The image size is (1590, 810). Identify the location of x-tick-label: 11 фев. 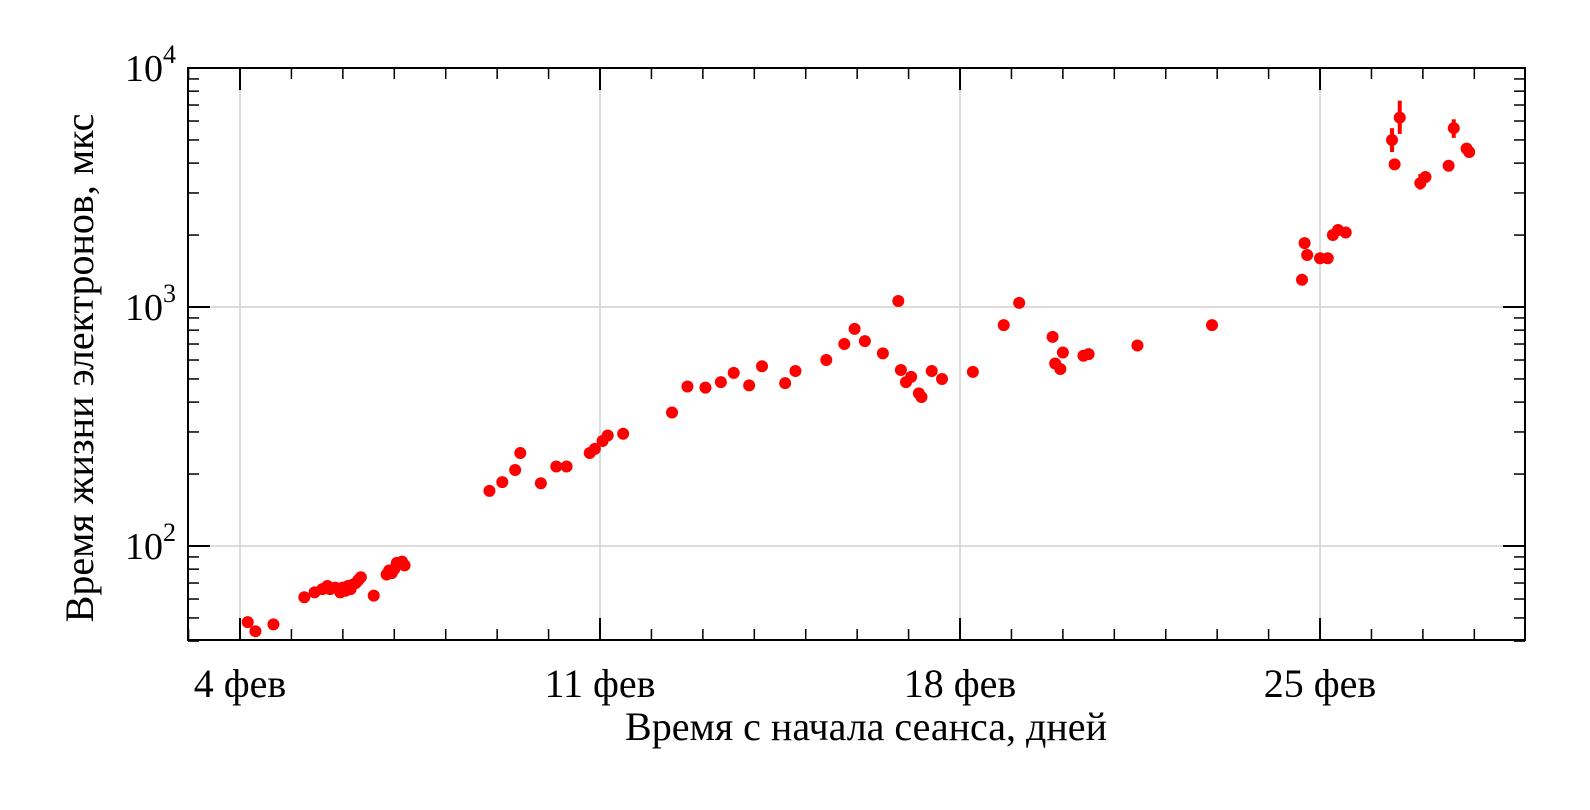
(599, 683).